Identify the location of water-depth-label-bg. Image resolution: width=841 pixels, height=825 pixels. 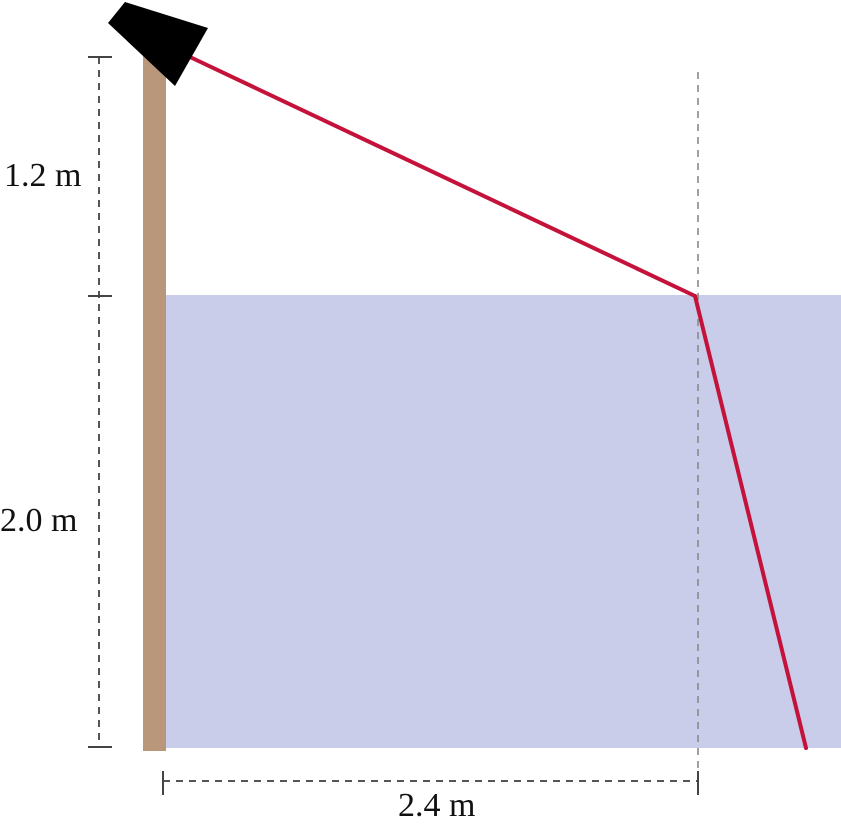
(46, 519).